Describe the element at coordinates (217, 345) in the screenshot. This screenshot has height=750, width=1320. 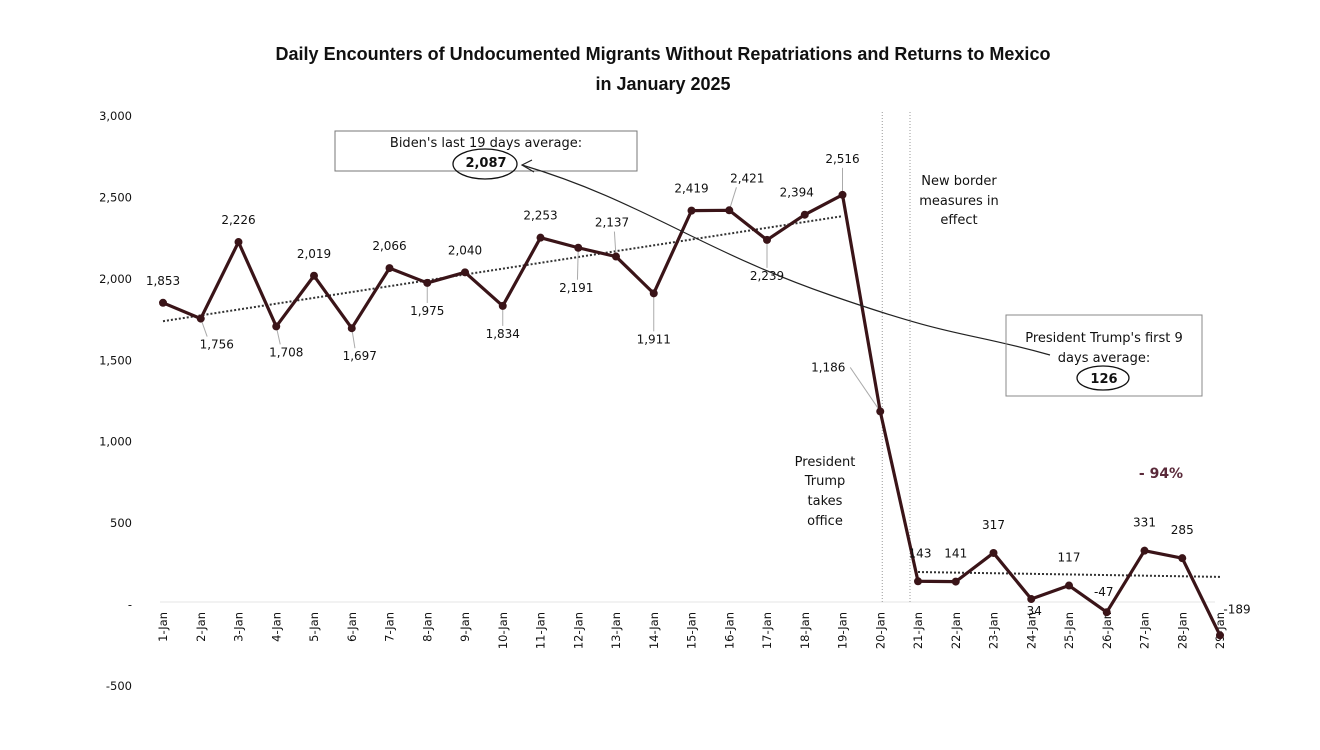
I see `data-label: 1,756` at that location.